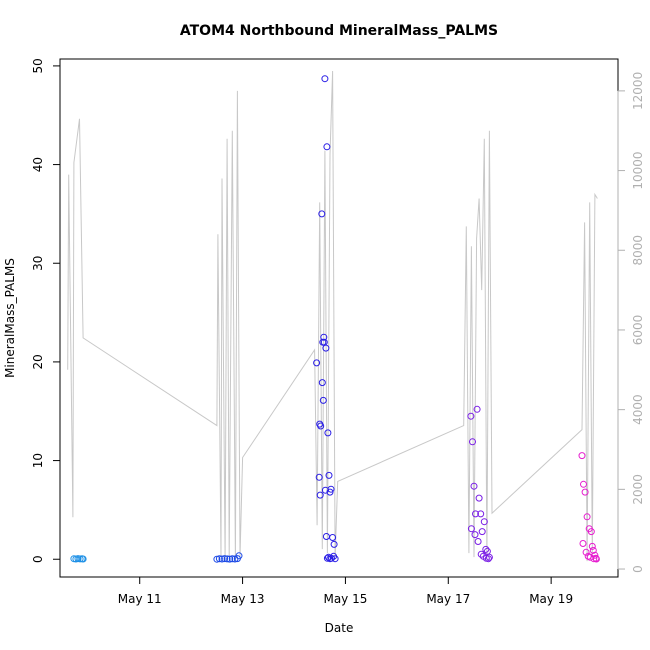 Image resolution: width=650 pixels, height=650 pixels. What do you see at coordinates (345, 599) in the screenshot?
I see `x-tick-label: May 15` at bounding box center [345, 599].